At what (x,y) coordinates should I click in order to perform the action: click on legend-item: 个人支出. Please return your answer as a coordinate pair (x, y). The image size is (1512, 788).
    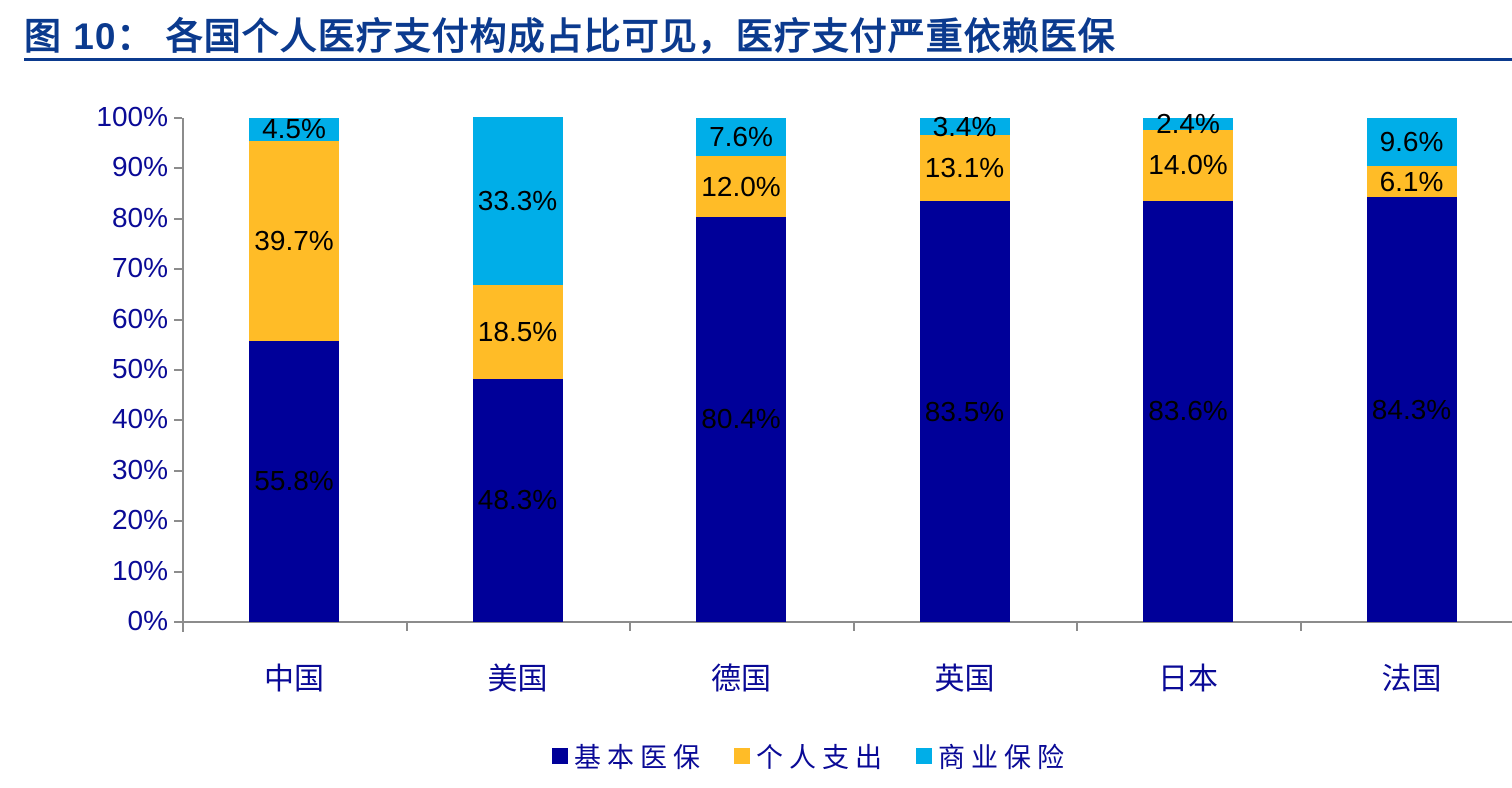
    Looking at the image, I should click on (811, 755).